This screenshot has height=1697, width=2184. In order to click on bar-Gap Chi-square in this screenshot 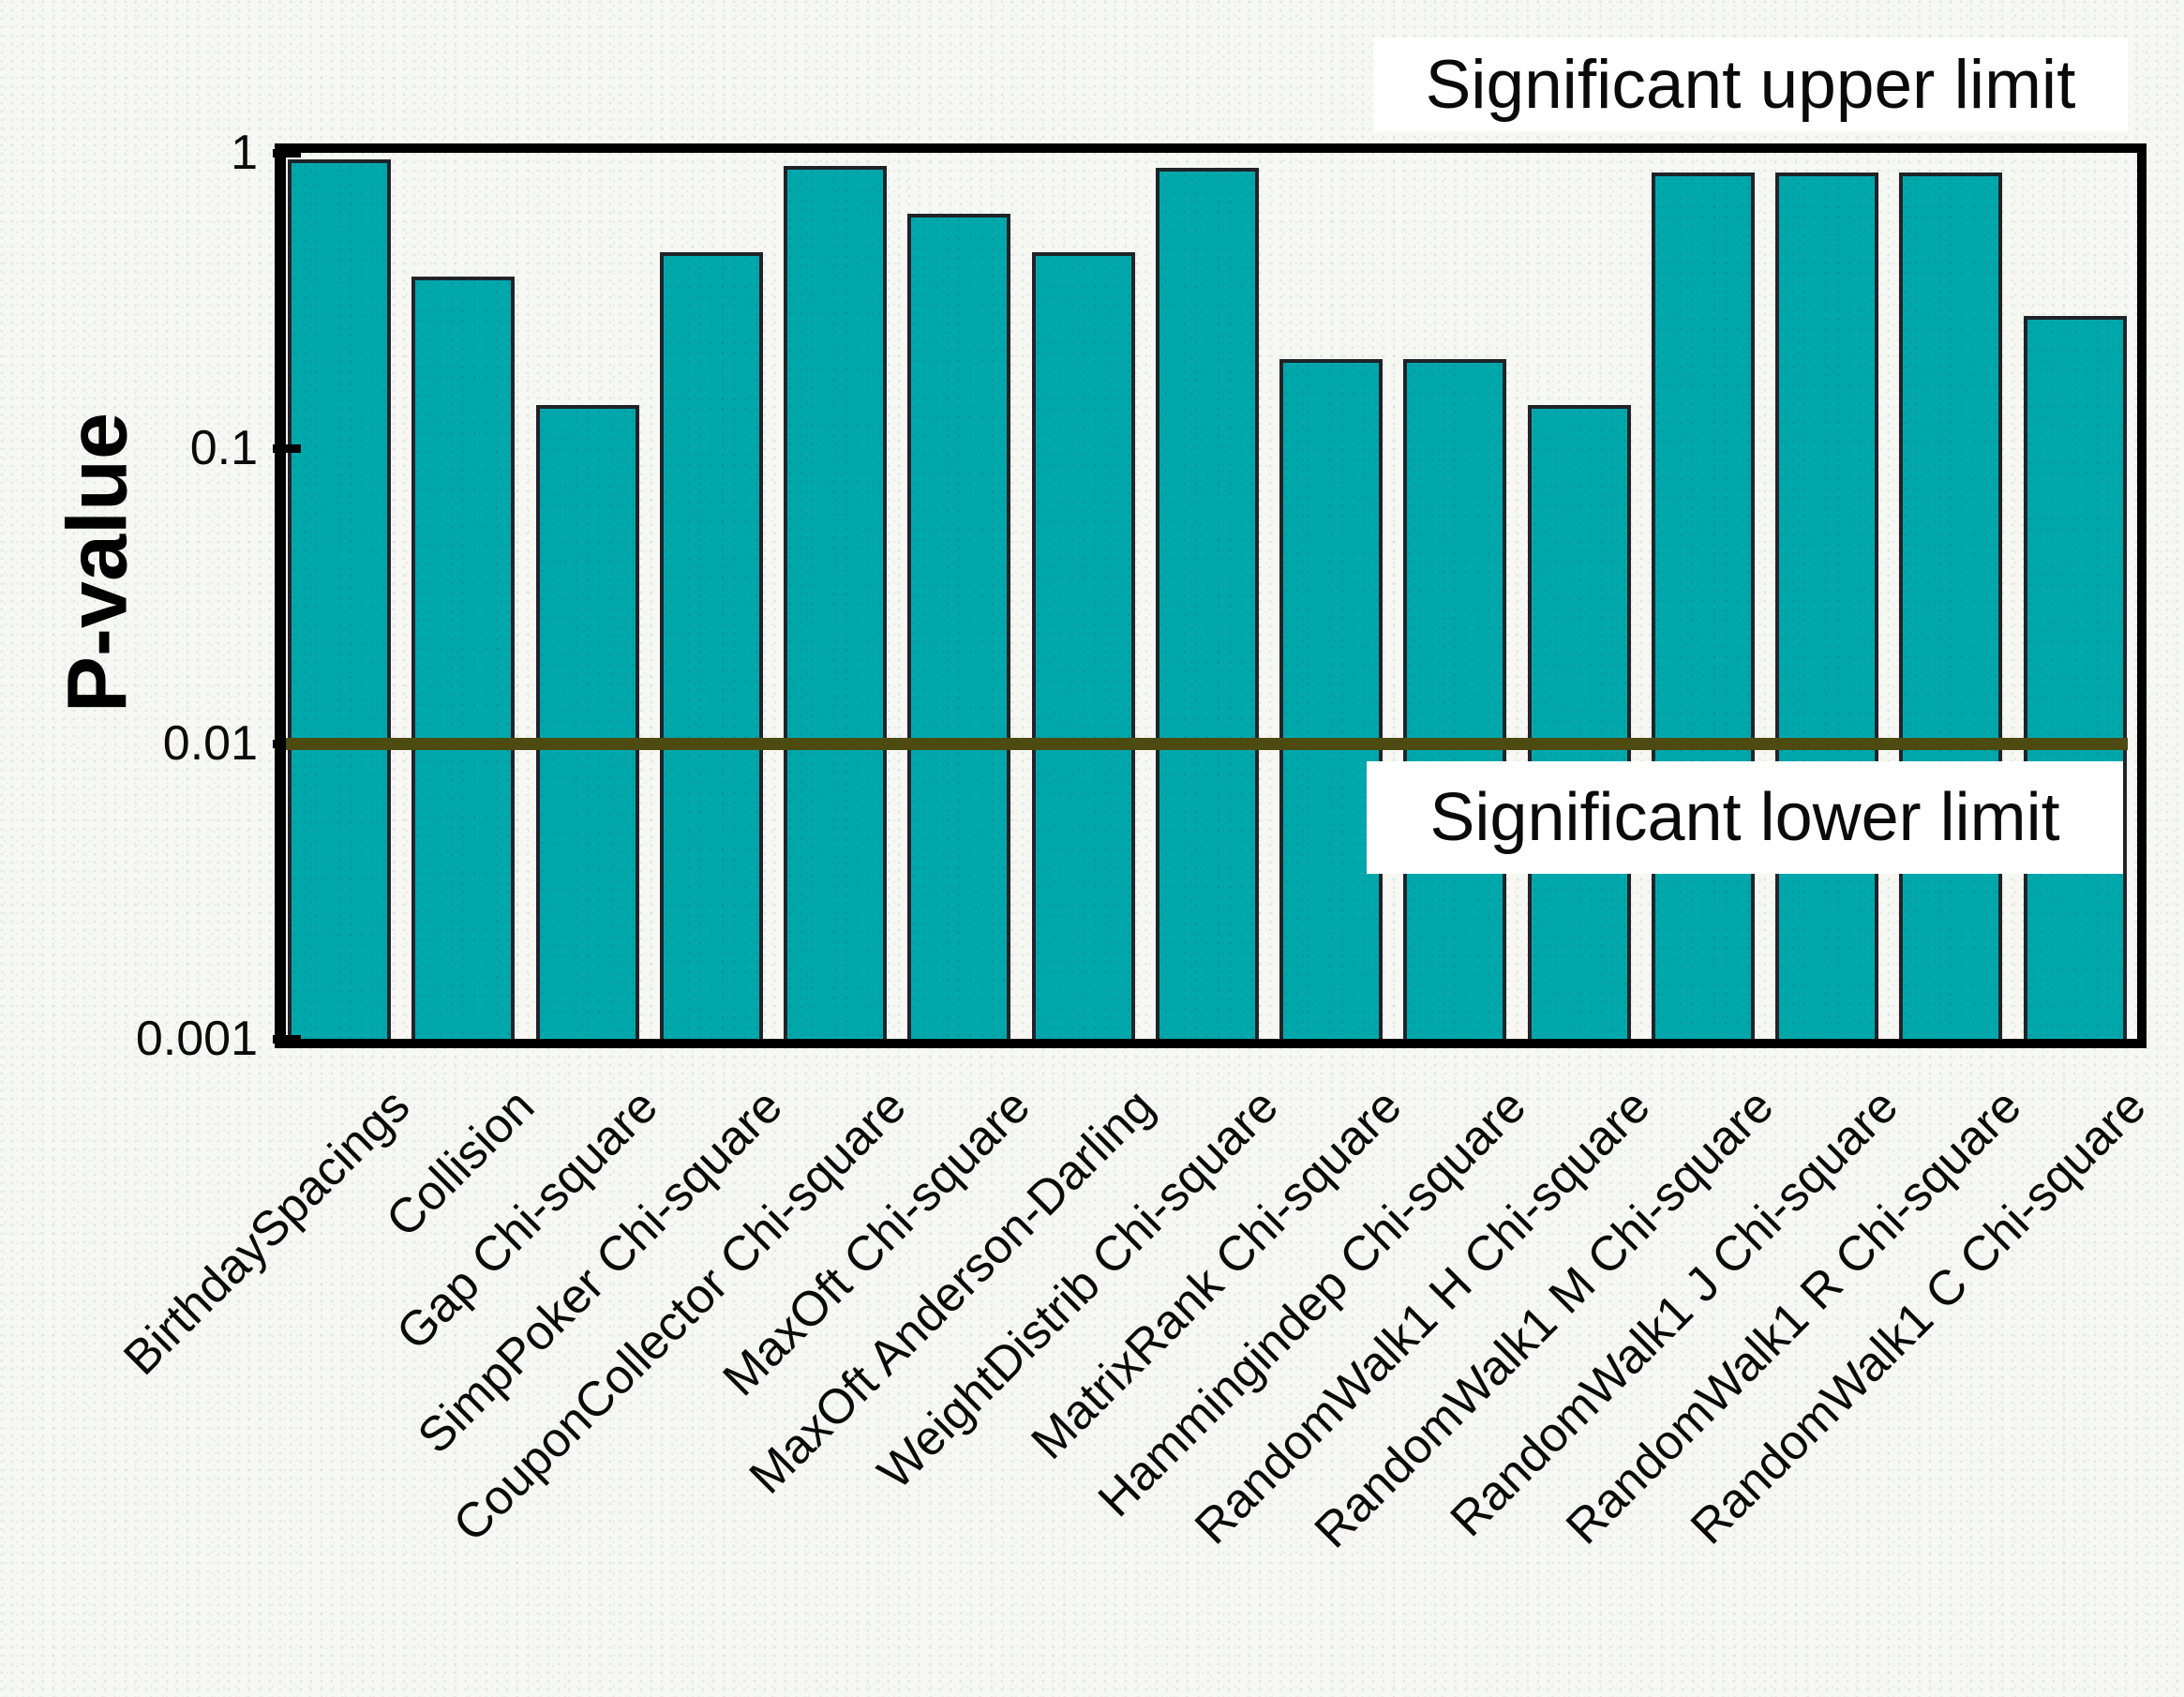, I will do `click(587, 721)`.